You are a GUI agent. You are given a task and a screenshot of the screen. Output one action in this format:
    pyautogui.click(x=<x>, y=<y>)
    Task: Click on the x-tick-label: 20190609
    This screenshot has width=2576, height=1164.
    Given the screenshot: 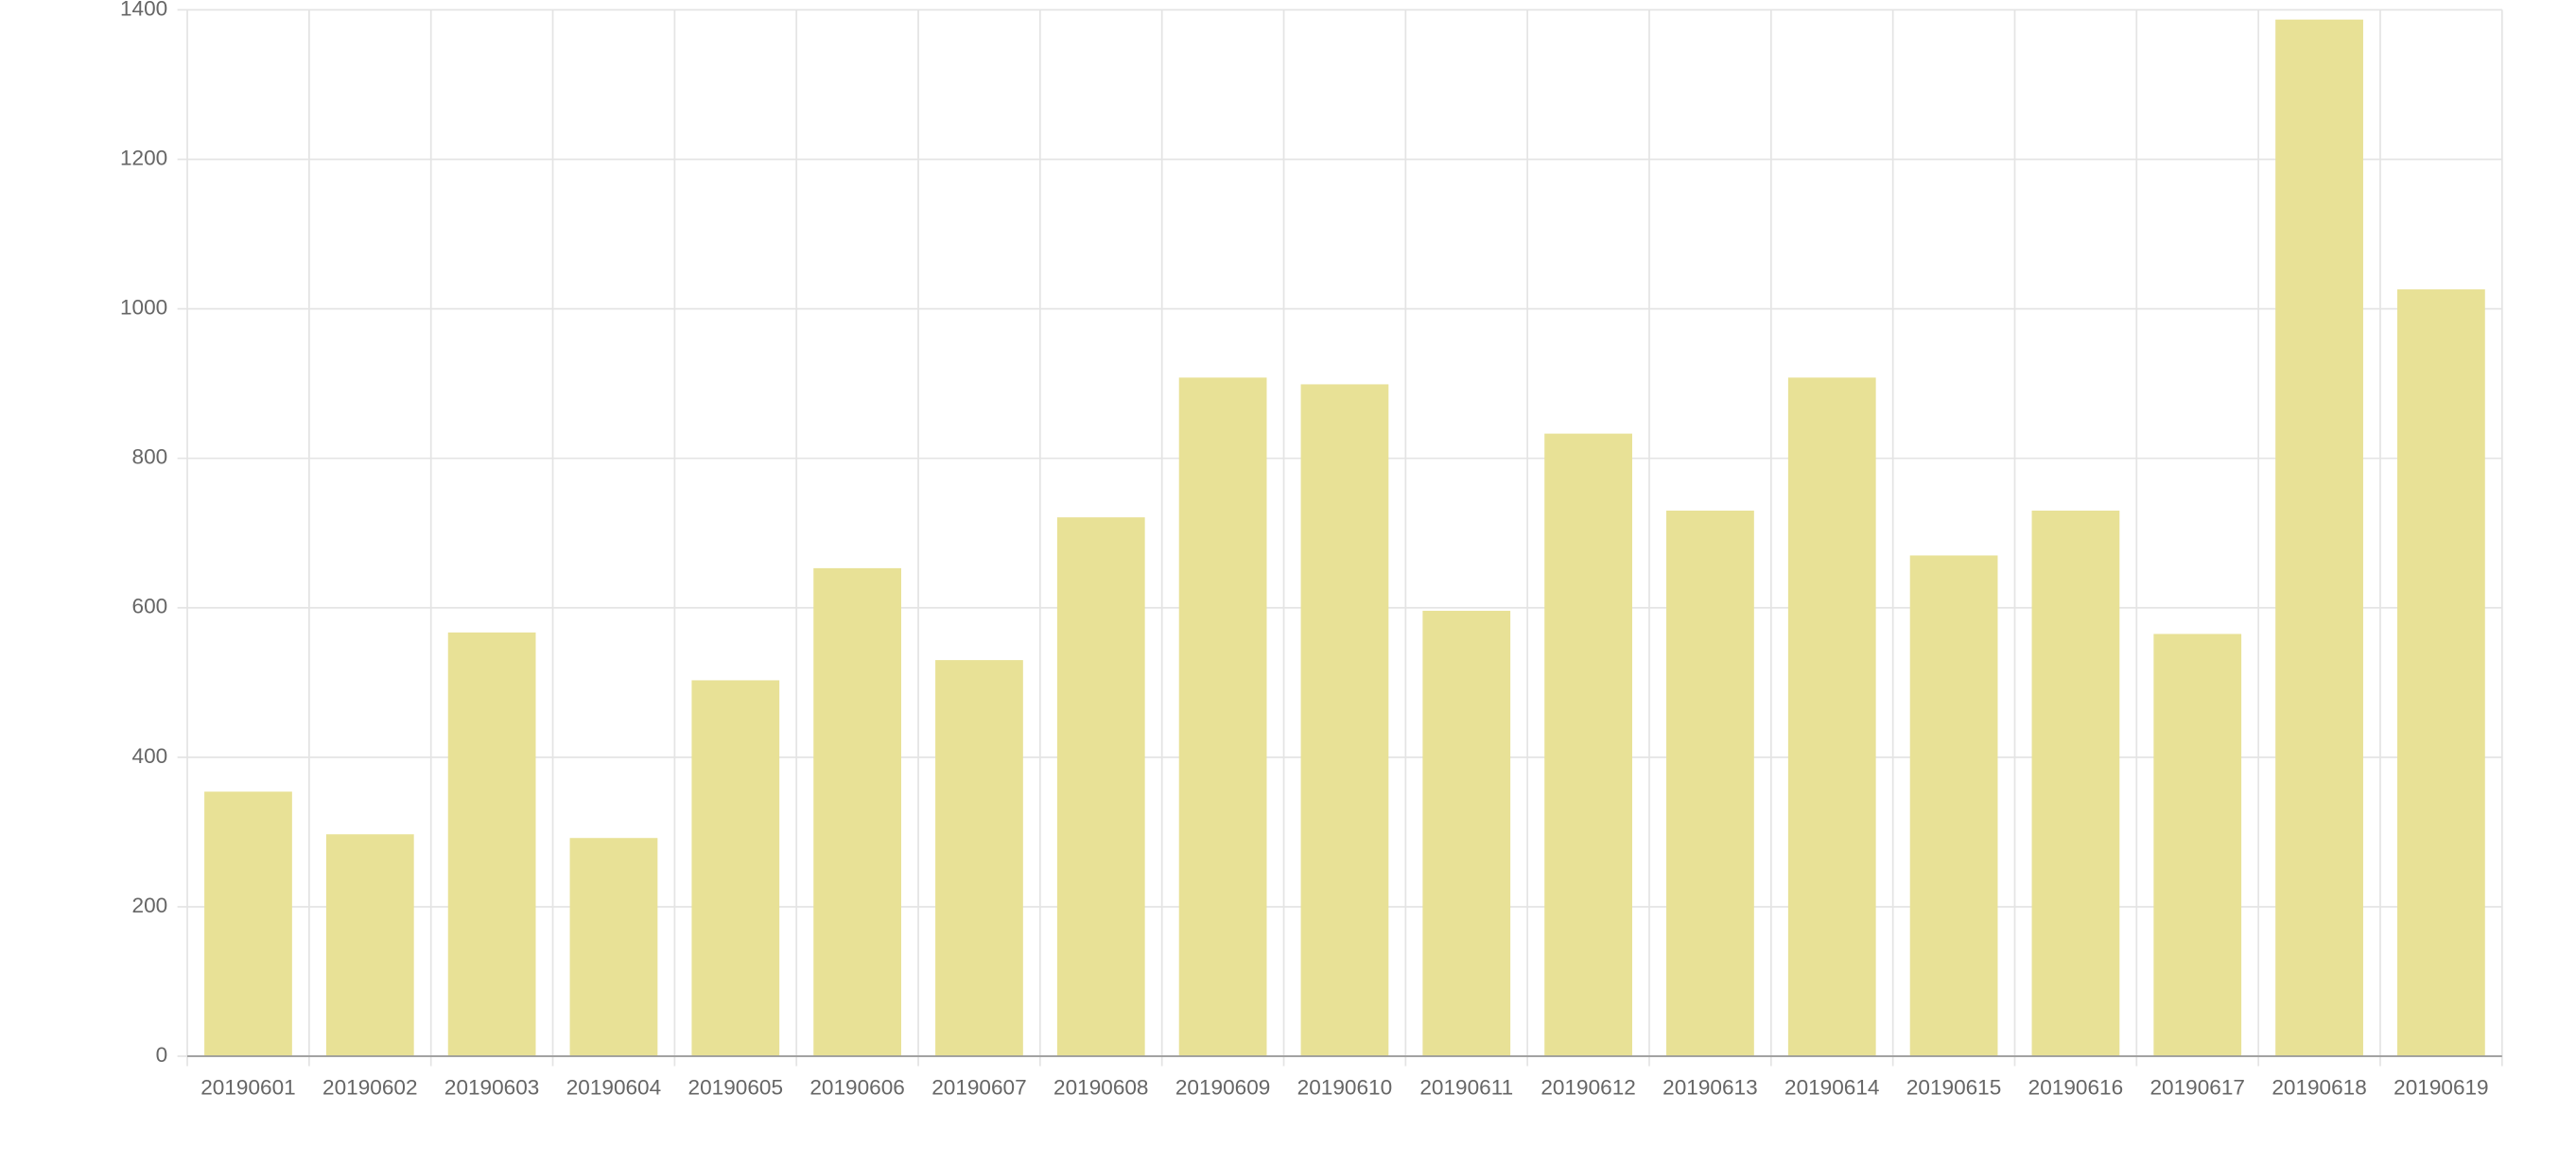 What is the action you would take?
    pyautogui.click(x=1222, y=1088)
    